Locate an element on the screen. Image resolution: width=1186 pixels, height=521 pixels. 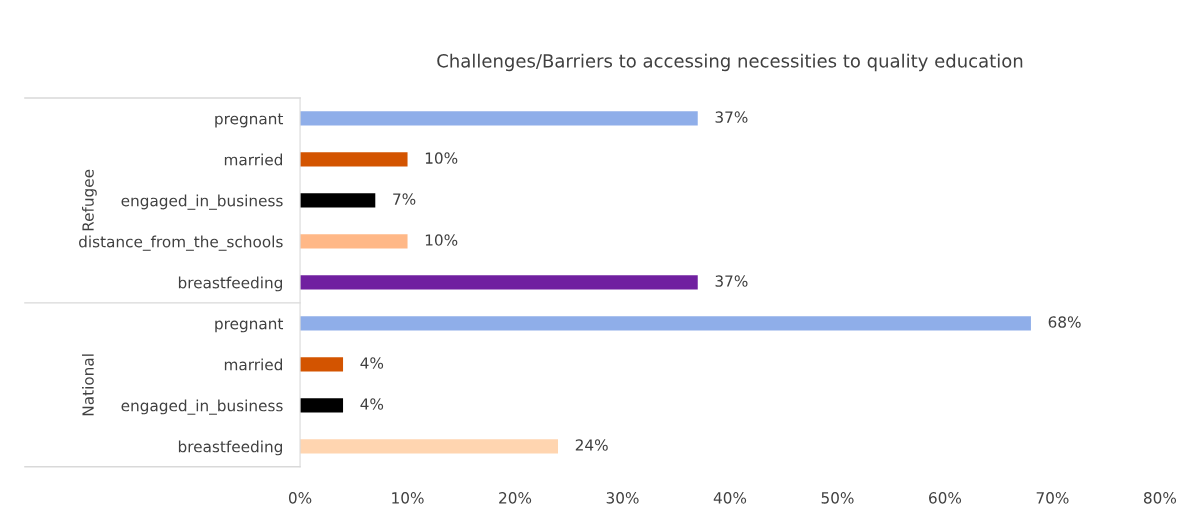
chart-title: Challenges/Barriers to accessing necessities to quality education is located at coordinates (730, 62).